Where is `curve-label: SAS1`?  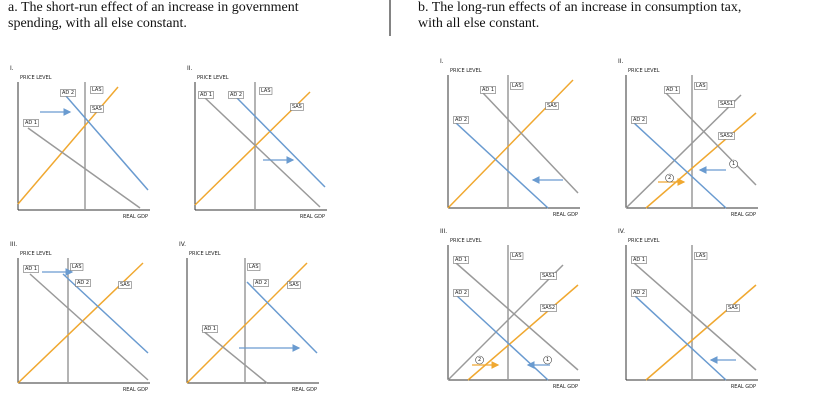 curve-label: SAS1 is located at coordinates (548, 276).